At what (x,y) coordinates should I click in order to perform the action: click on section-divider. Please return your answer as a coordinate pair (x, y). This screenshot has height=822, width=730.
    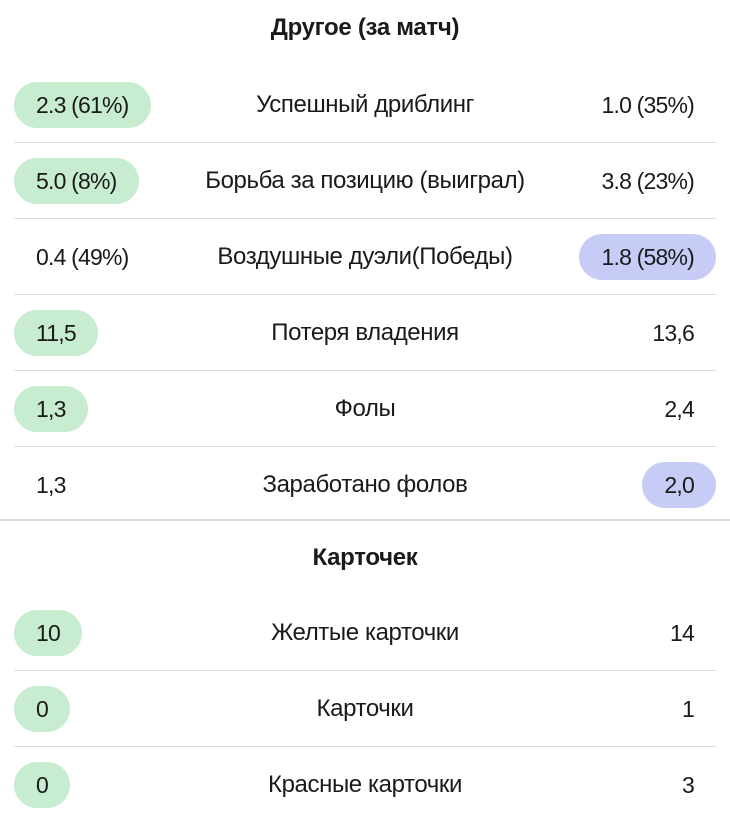
    Looking at the image, I should click on (365, 520).